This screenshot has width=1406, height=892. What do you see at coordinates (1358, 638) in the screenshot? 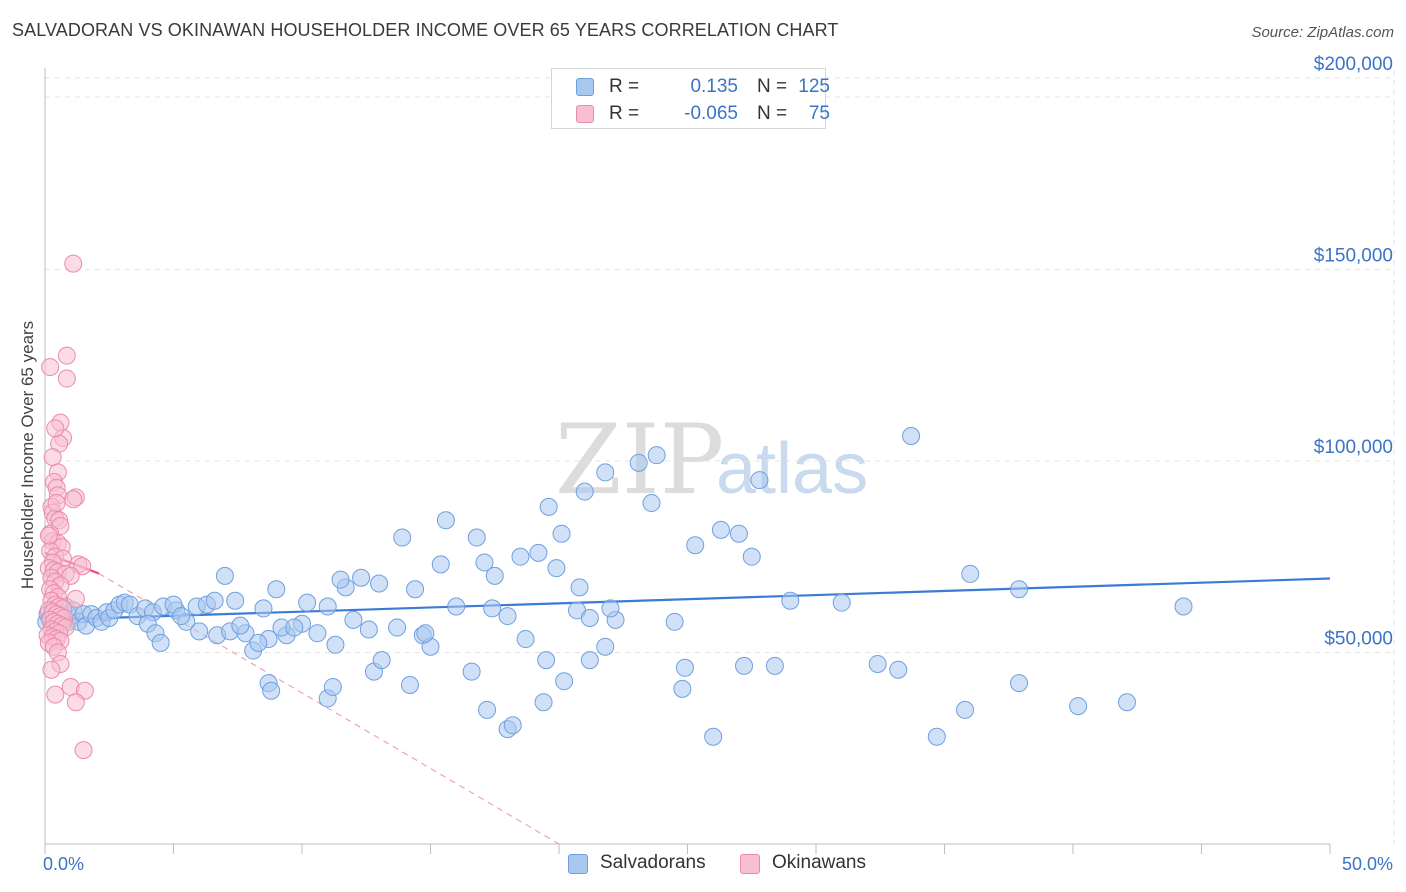
I see `y-tick-label: $50,000` at bounding box center [1358, 638].